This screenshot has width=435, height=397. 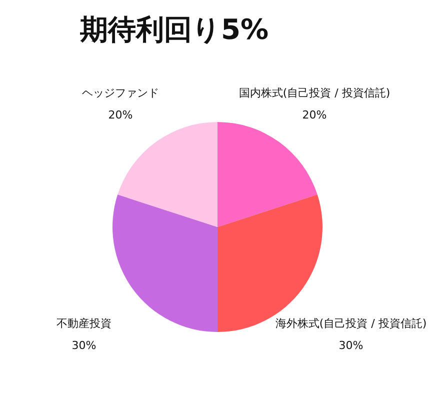 I want to click on chart-title: 期待利回り5%, so click(x=174, y=29).